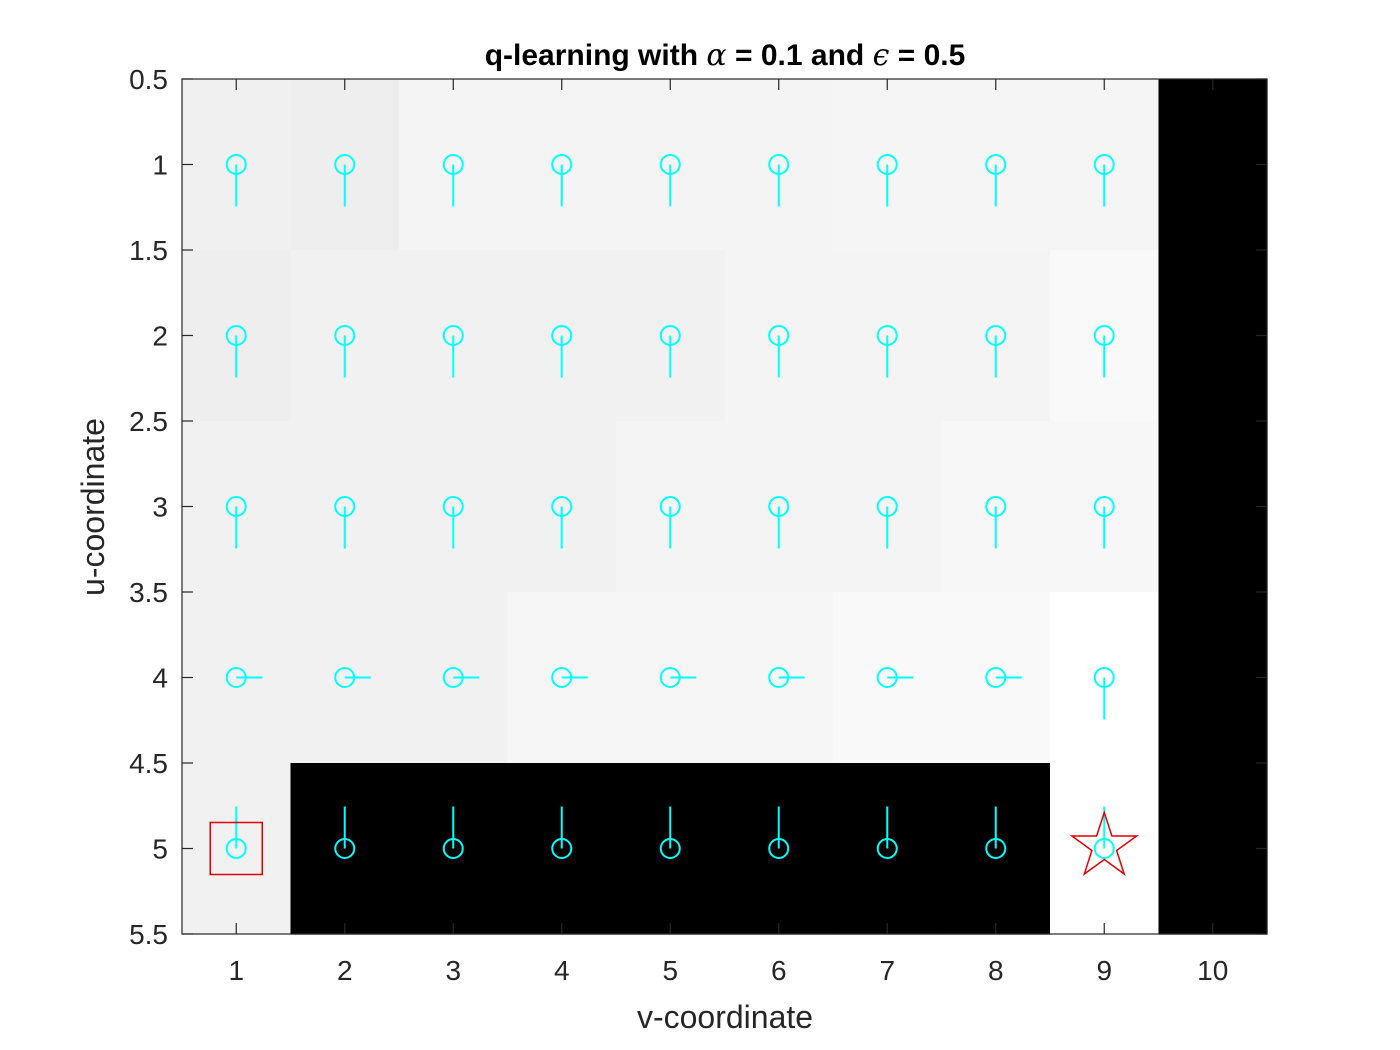 This screenshot has width=1400, height=1050. I want to click on y-tick-label: 4.5, so click(148, 763).